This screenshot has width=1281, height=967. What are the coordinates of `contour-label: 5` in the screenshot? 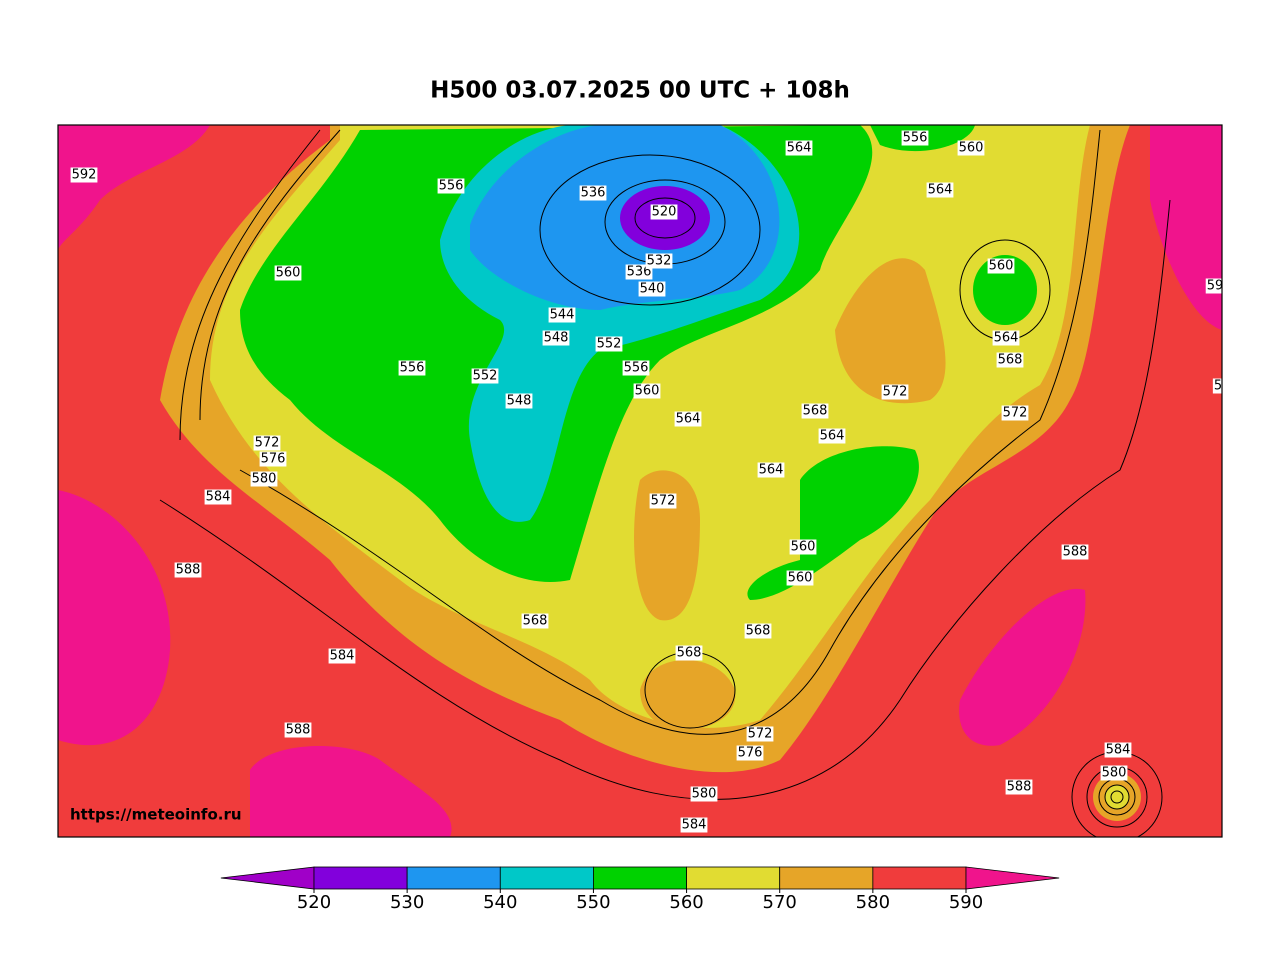 It's located at (1218, 386).